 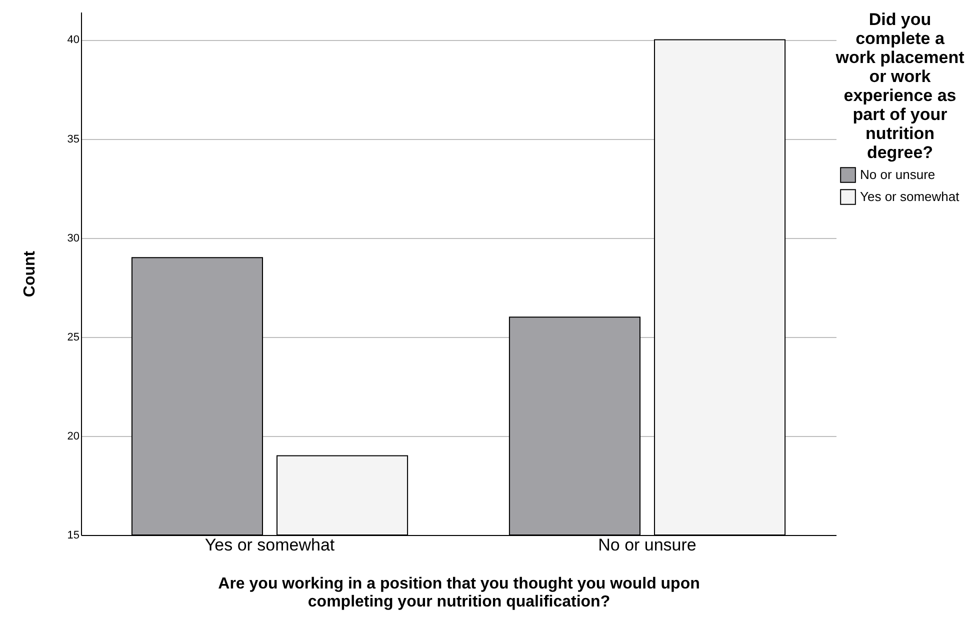 I want to click on y-axis-title: Count, so click(x=29, y=274).